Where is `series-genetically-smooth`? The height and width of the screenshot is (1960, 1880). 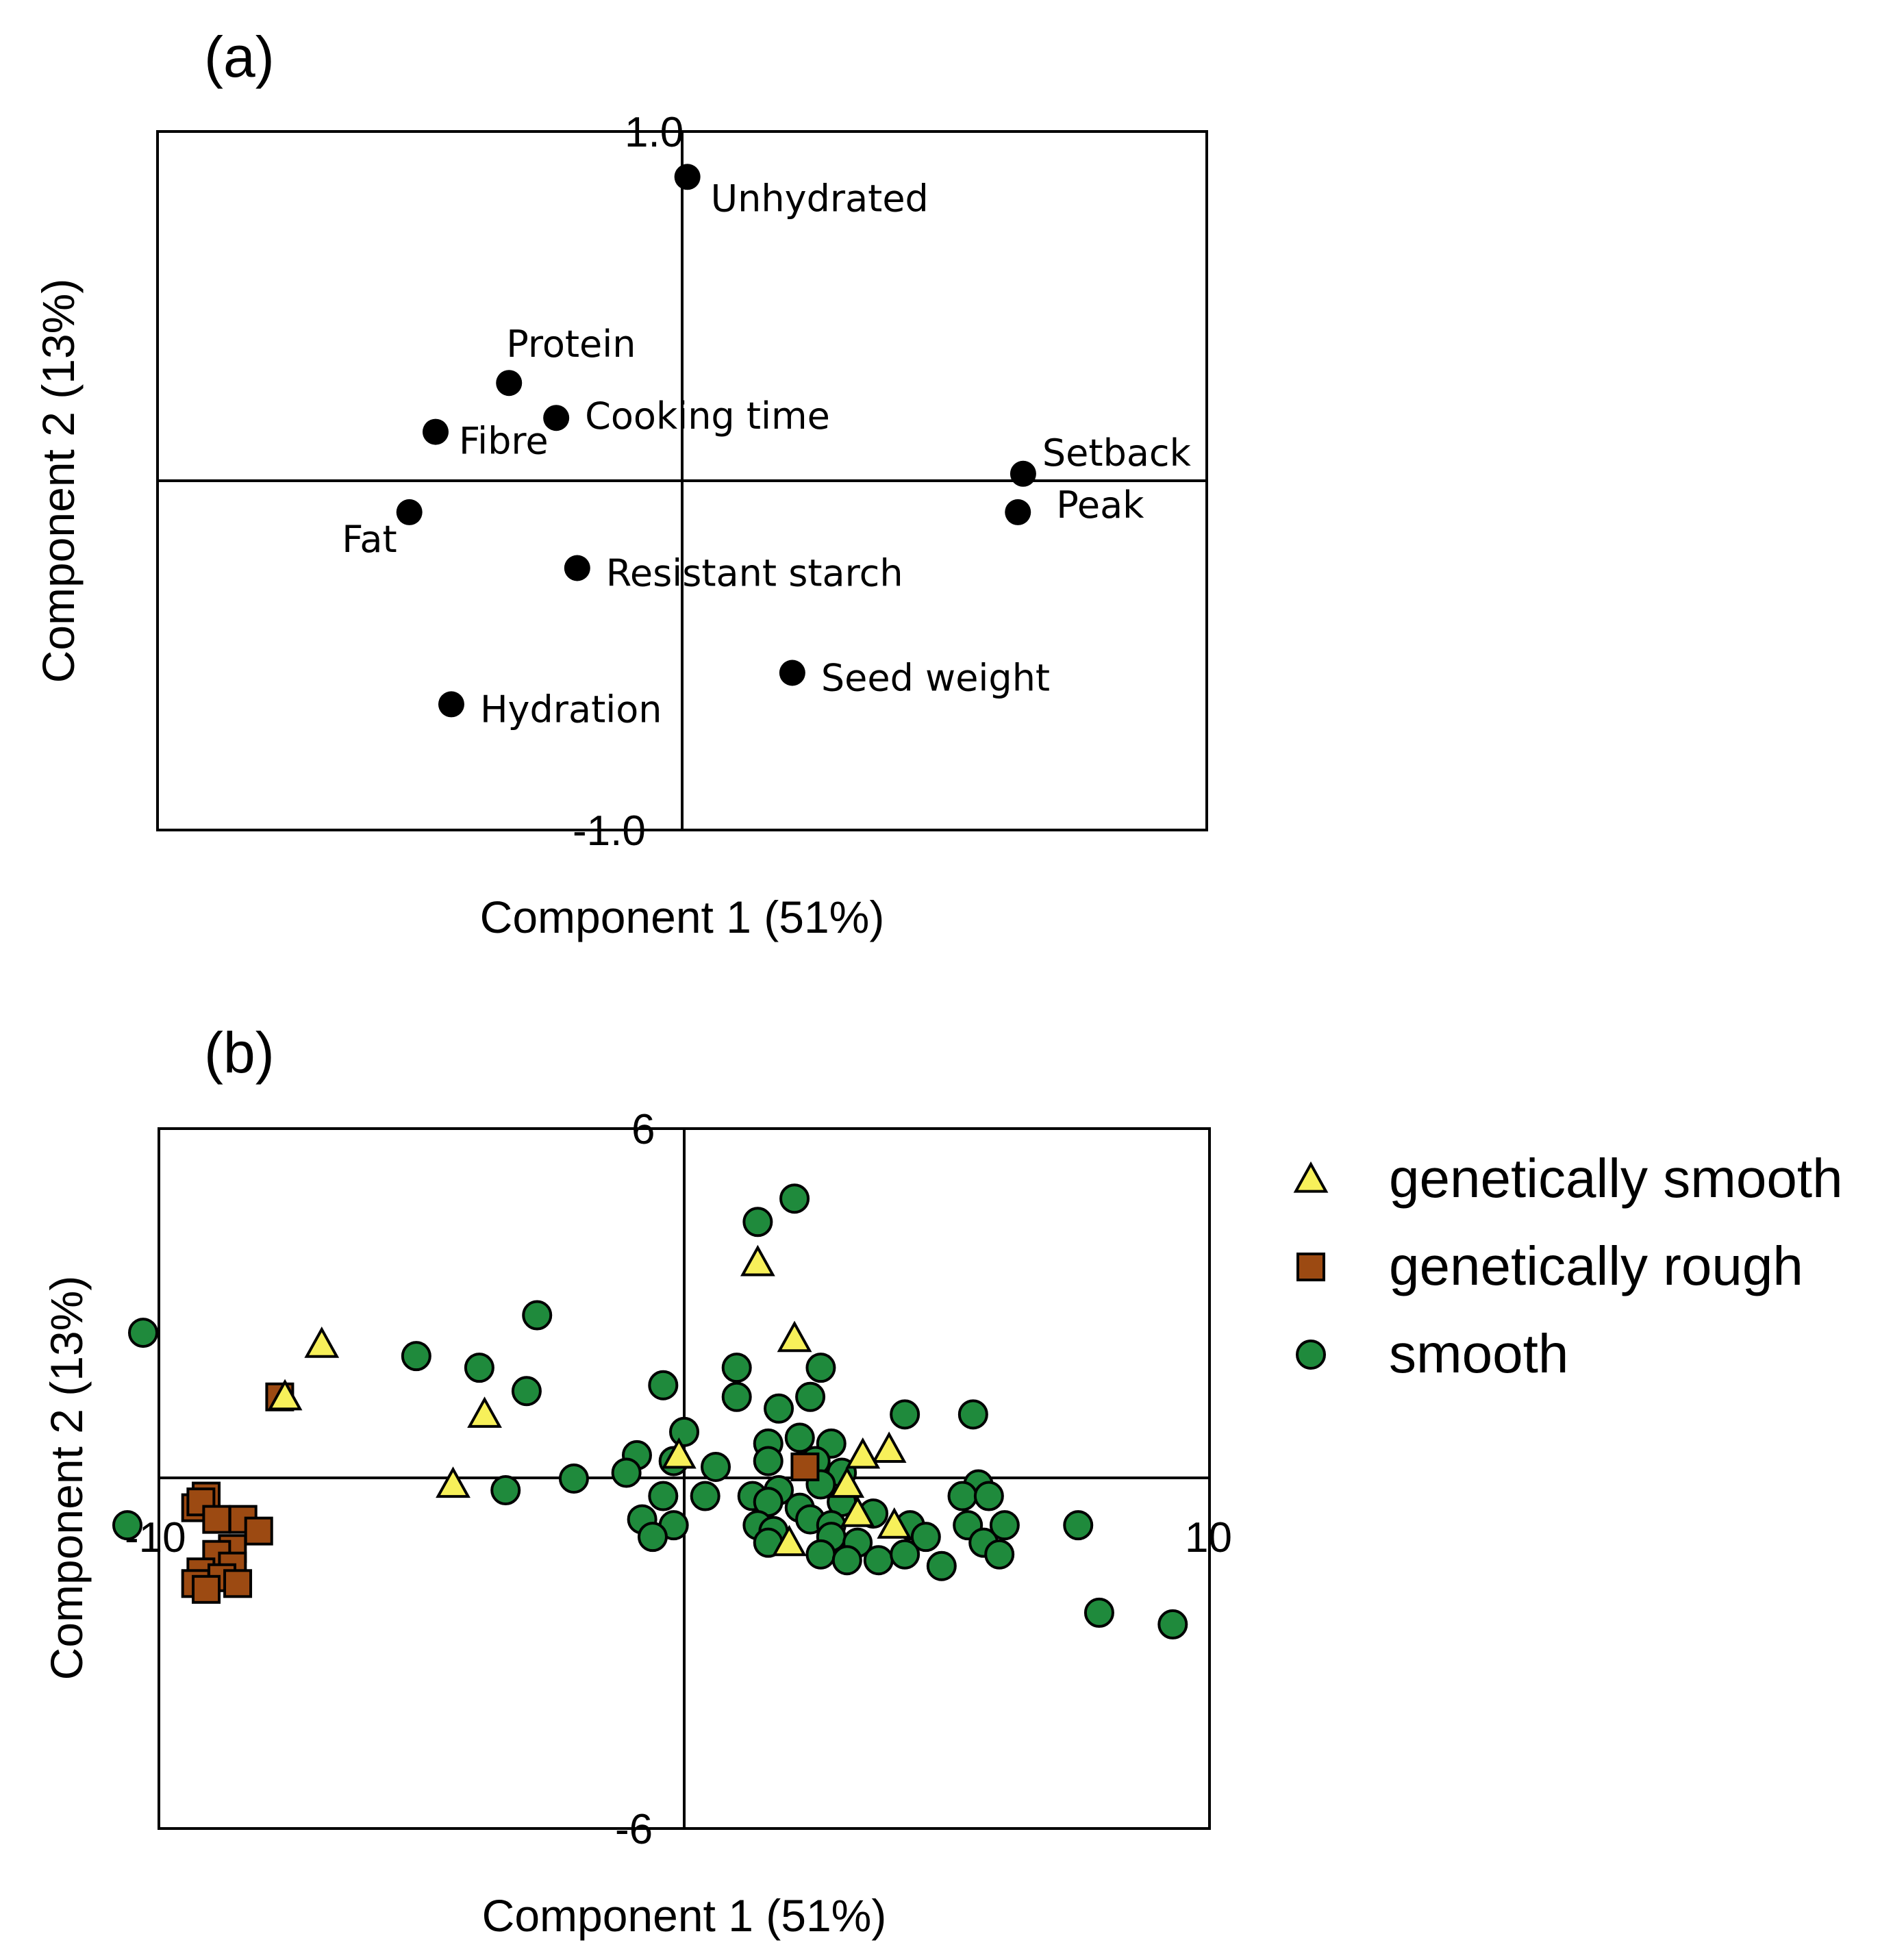
series-genetically-smooth is located at coordinates (589, 1401).